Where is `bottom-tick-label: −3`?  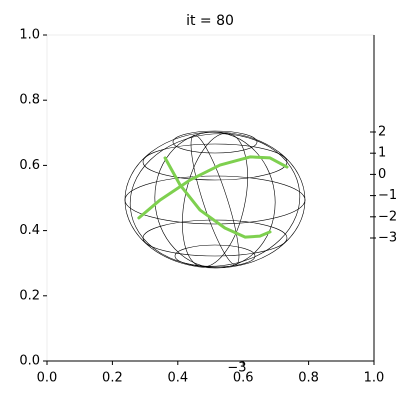 bottom-tick-label: −3 is located at coordinates (236, 368).